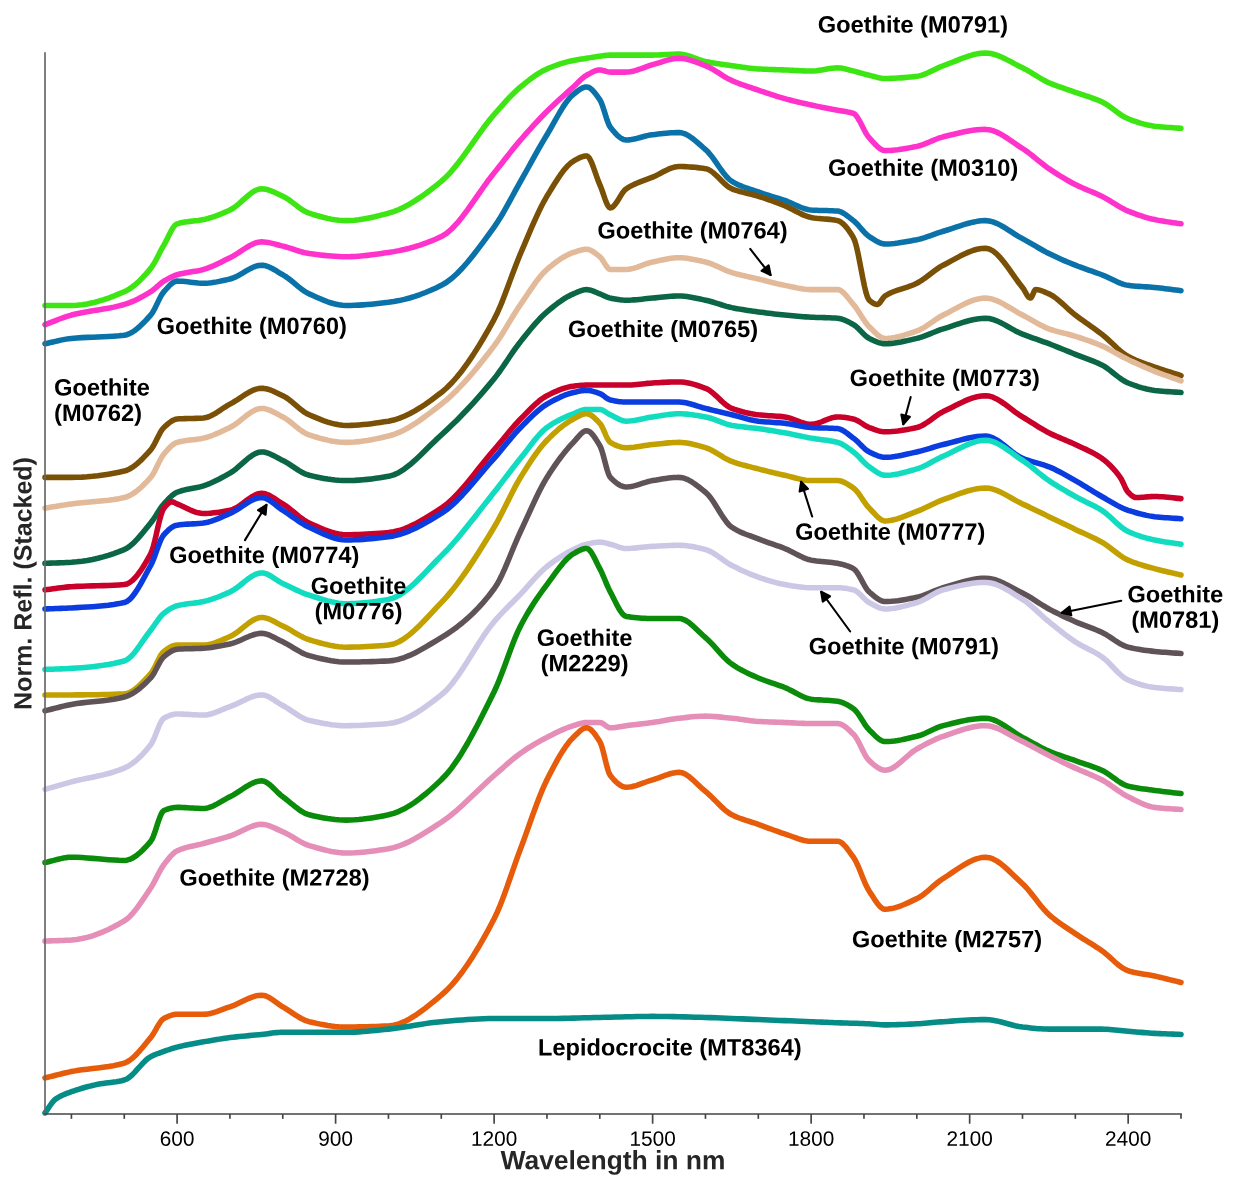 The image size is (1236, 1189). I want to click on x-tick-label: 600, so click(177, 1138).